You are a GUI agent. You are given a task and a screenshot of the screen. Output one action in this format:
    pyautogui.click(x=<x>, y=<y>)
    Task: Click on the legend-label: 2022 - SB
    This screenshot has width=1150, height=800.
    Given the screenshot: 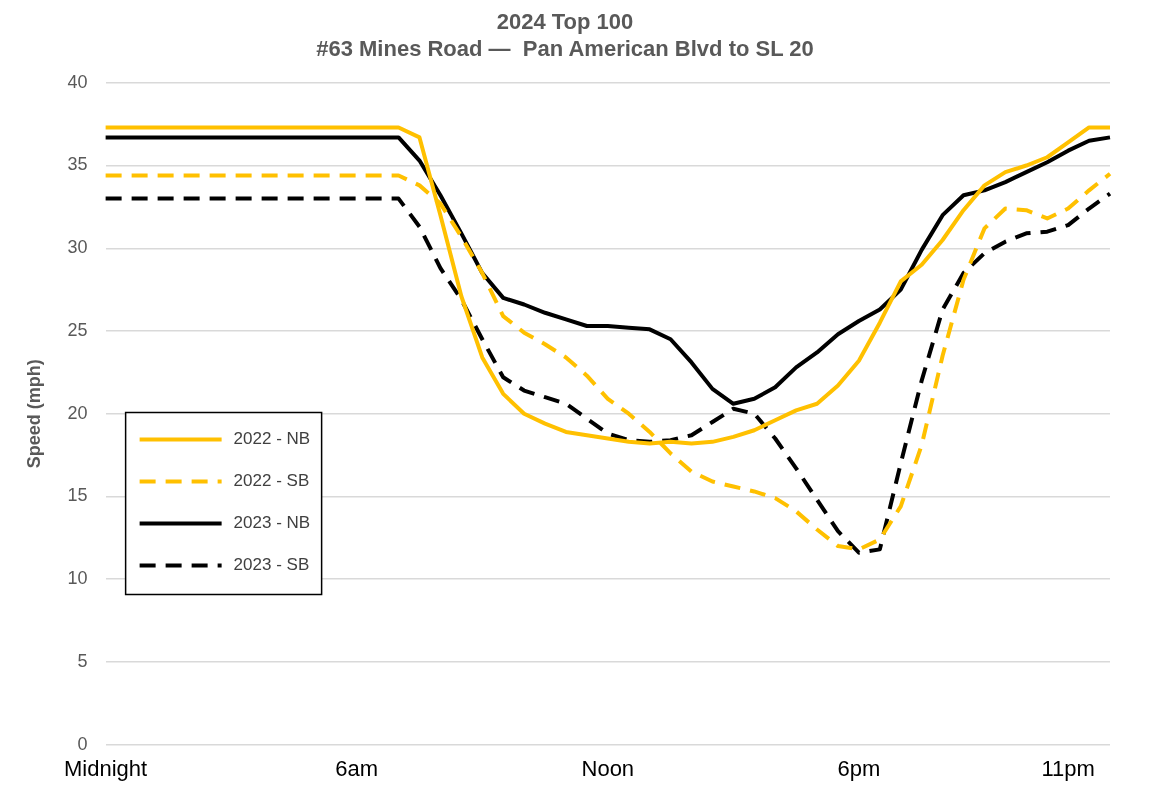 What is the action you would take?
    pyautogui.click(x=271, y=481)
    